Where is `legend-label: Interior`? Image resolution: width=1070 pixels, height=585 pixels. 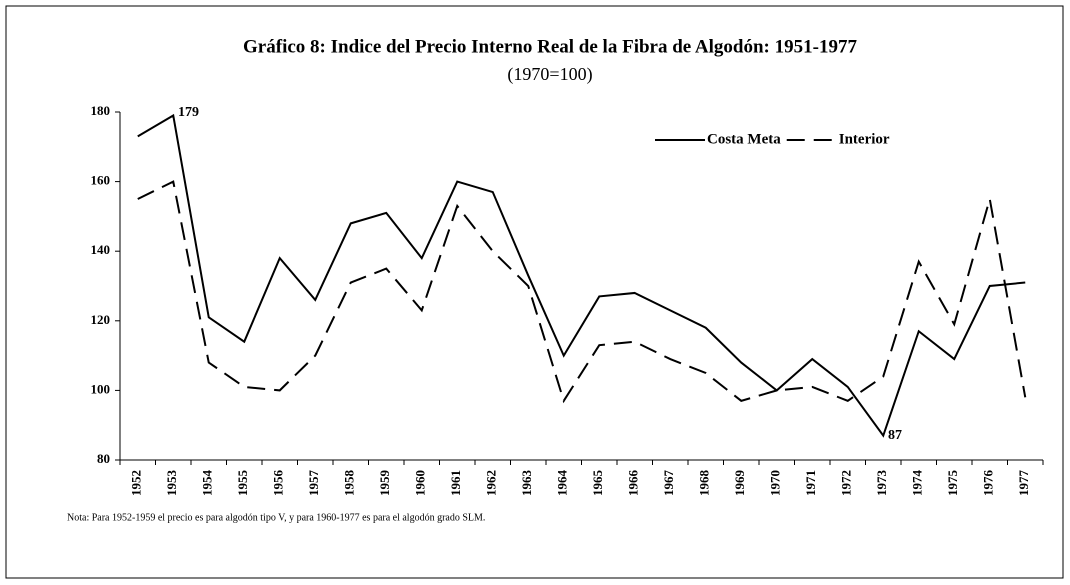
legend-label: Interior is located at coordinates (864, 139).